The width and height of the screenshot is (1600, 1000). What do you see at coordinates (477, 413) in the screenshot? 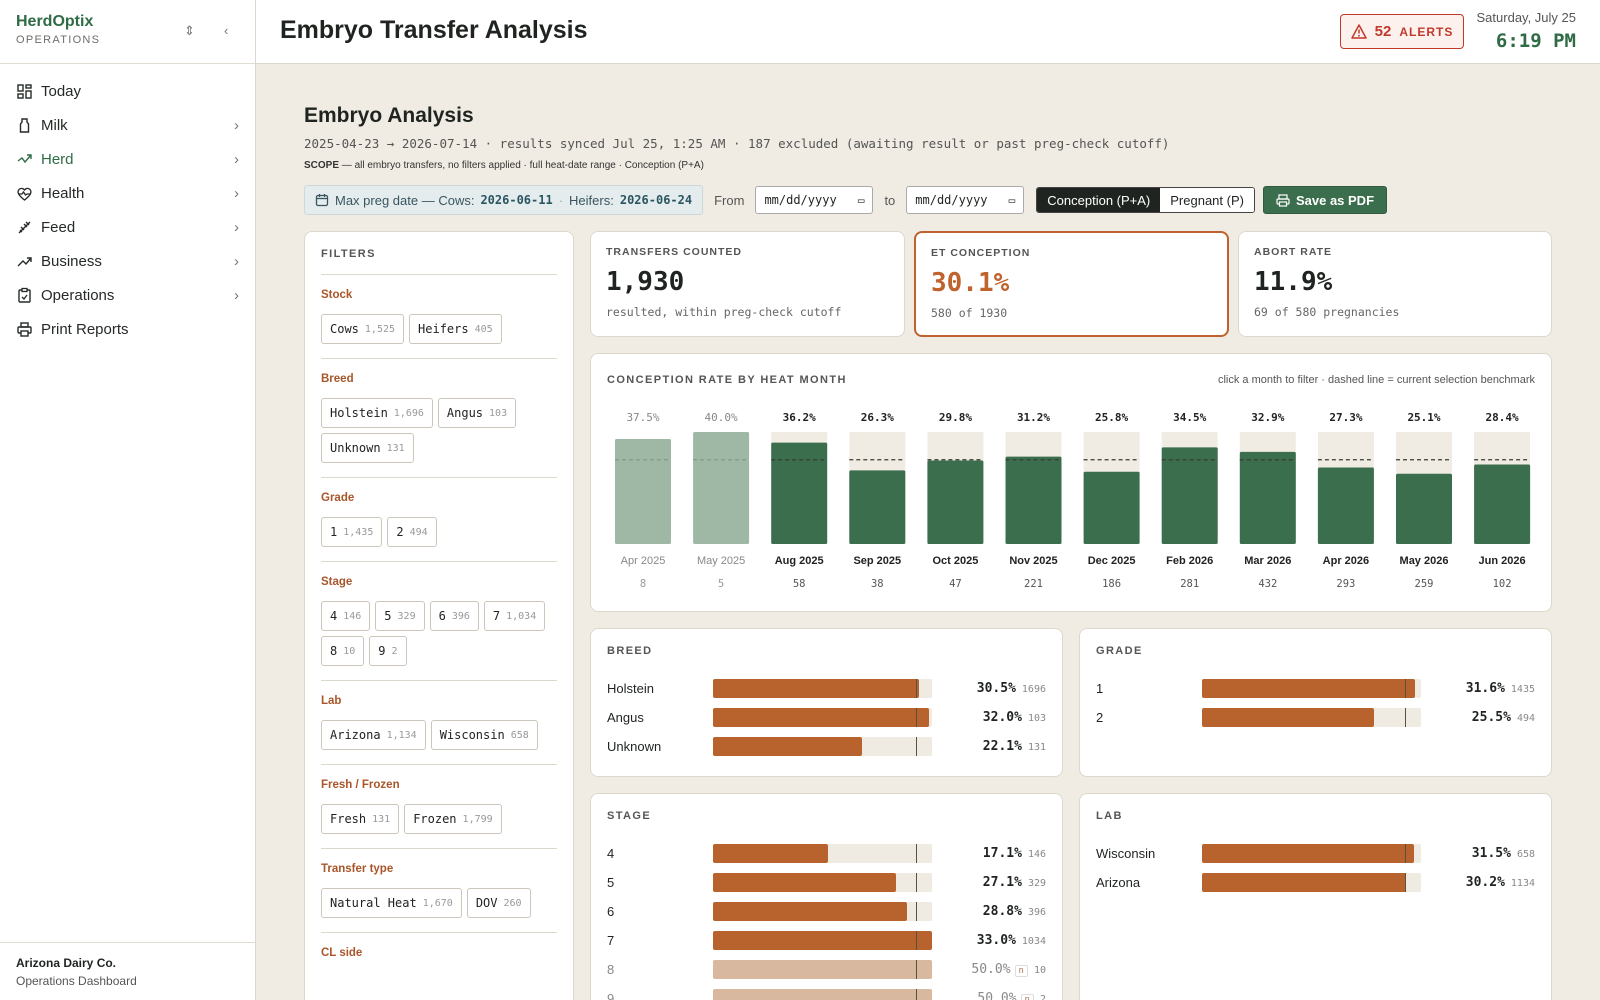
I see `filter-chip: Angus 103` at bounding box center [477, 413].